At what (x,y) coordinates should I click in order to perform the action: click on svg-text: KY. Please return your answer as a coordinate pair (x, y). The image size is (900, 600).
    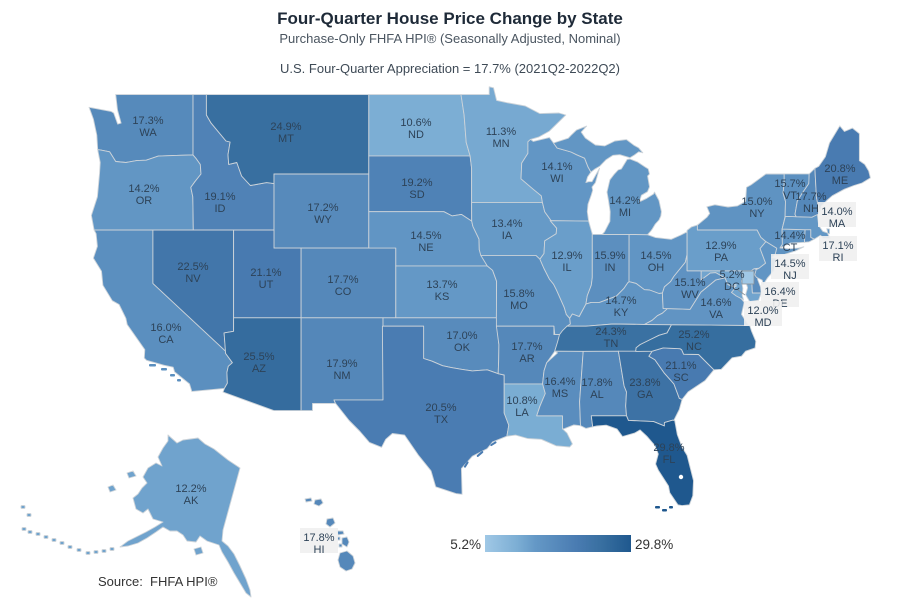
    Looking at the image, I should click on (621, 313).